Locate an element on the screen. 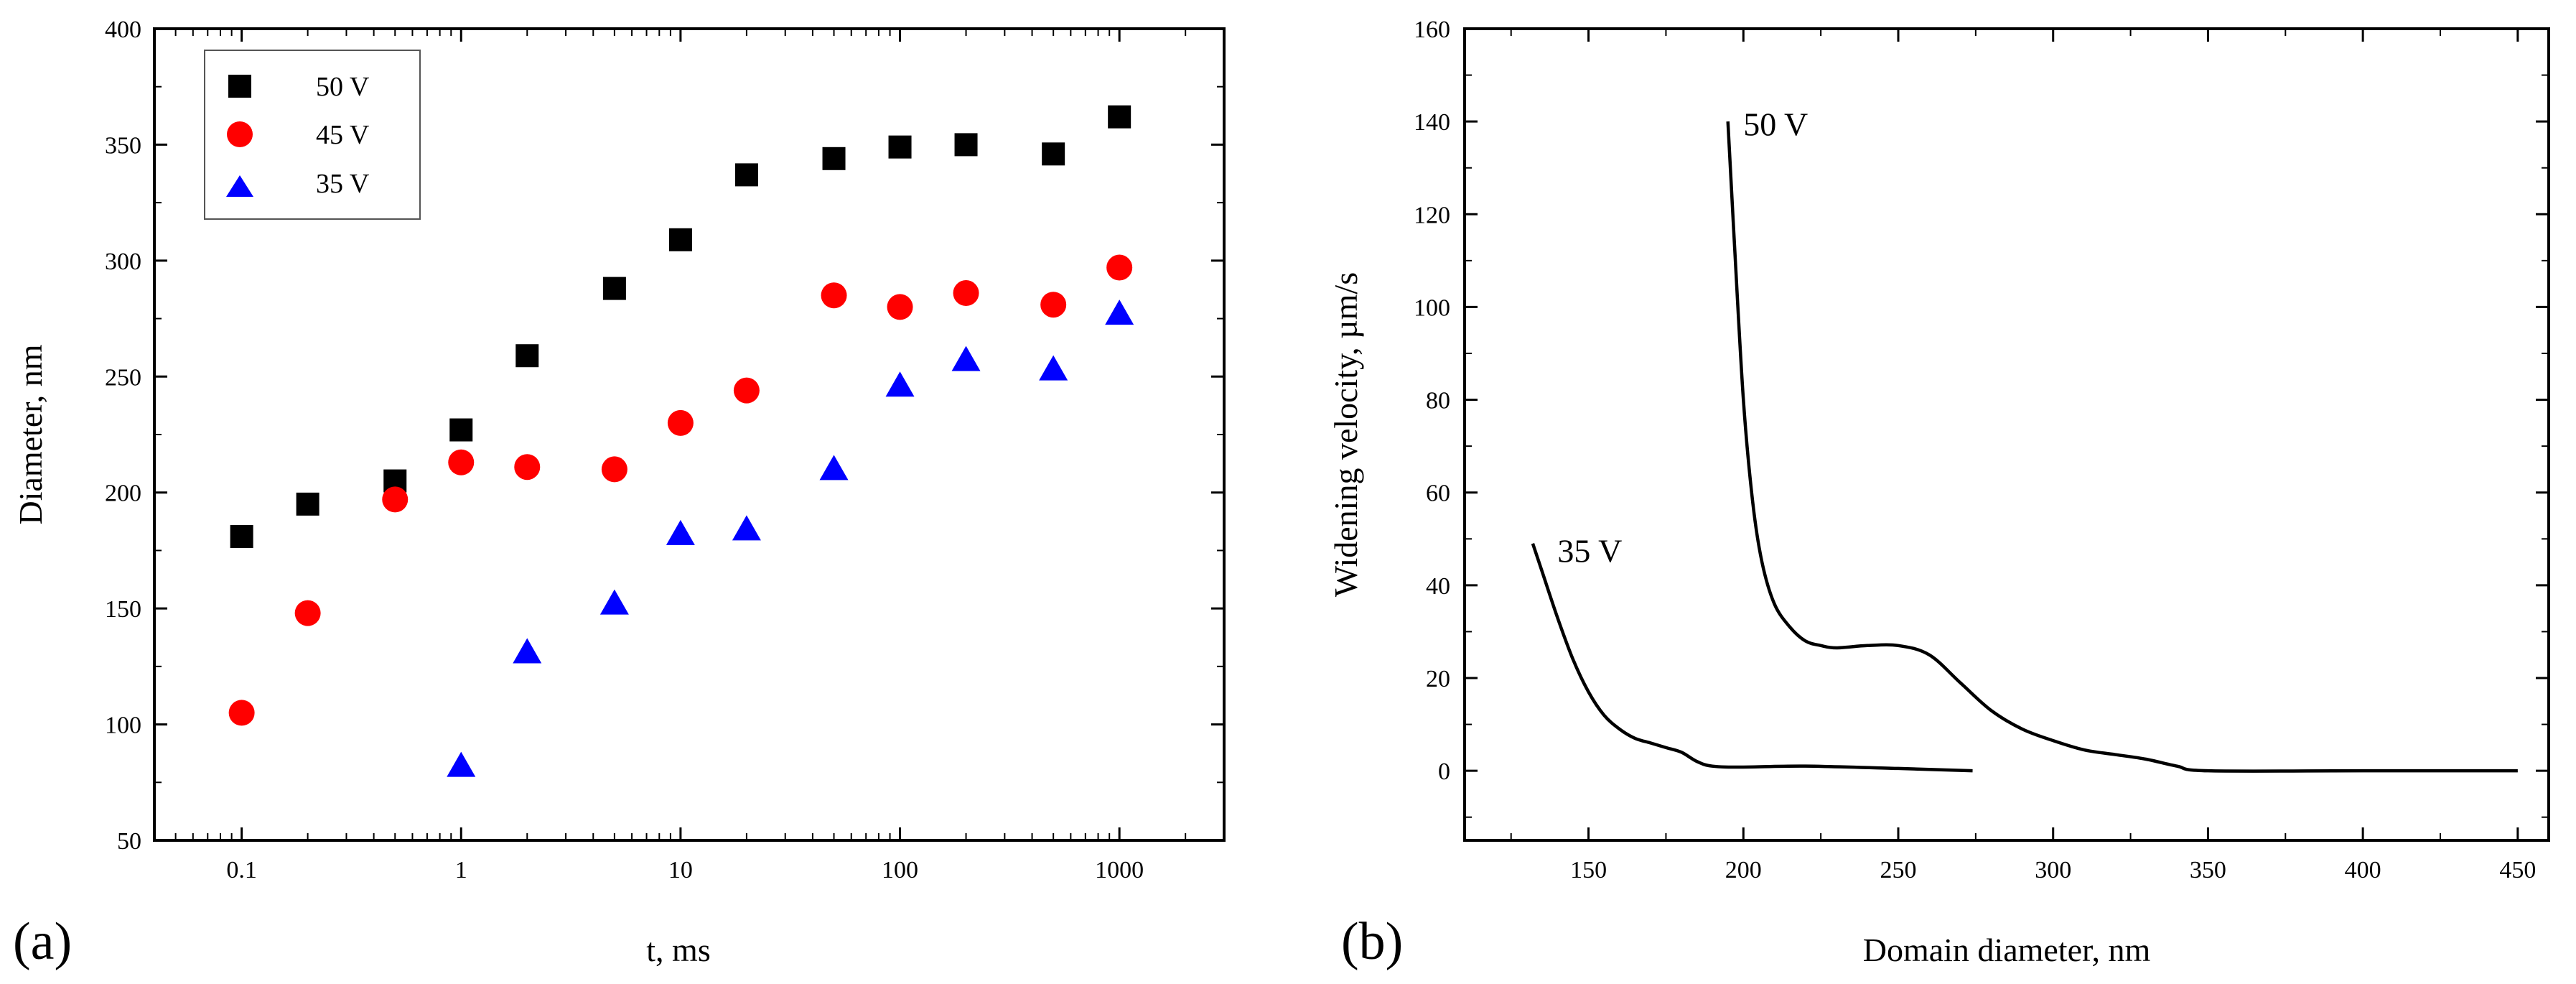 This screenshot has height=984, width=2576. x-tick-label: 250 is located at coordinates (1898, 870).